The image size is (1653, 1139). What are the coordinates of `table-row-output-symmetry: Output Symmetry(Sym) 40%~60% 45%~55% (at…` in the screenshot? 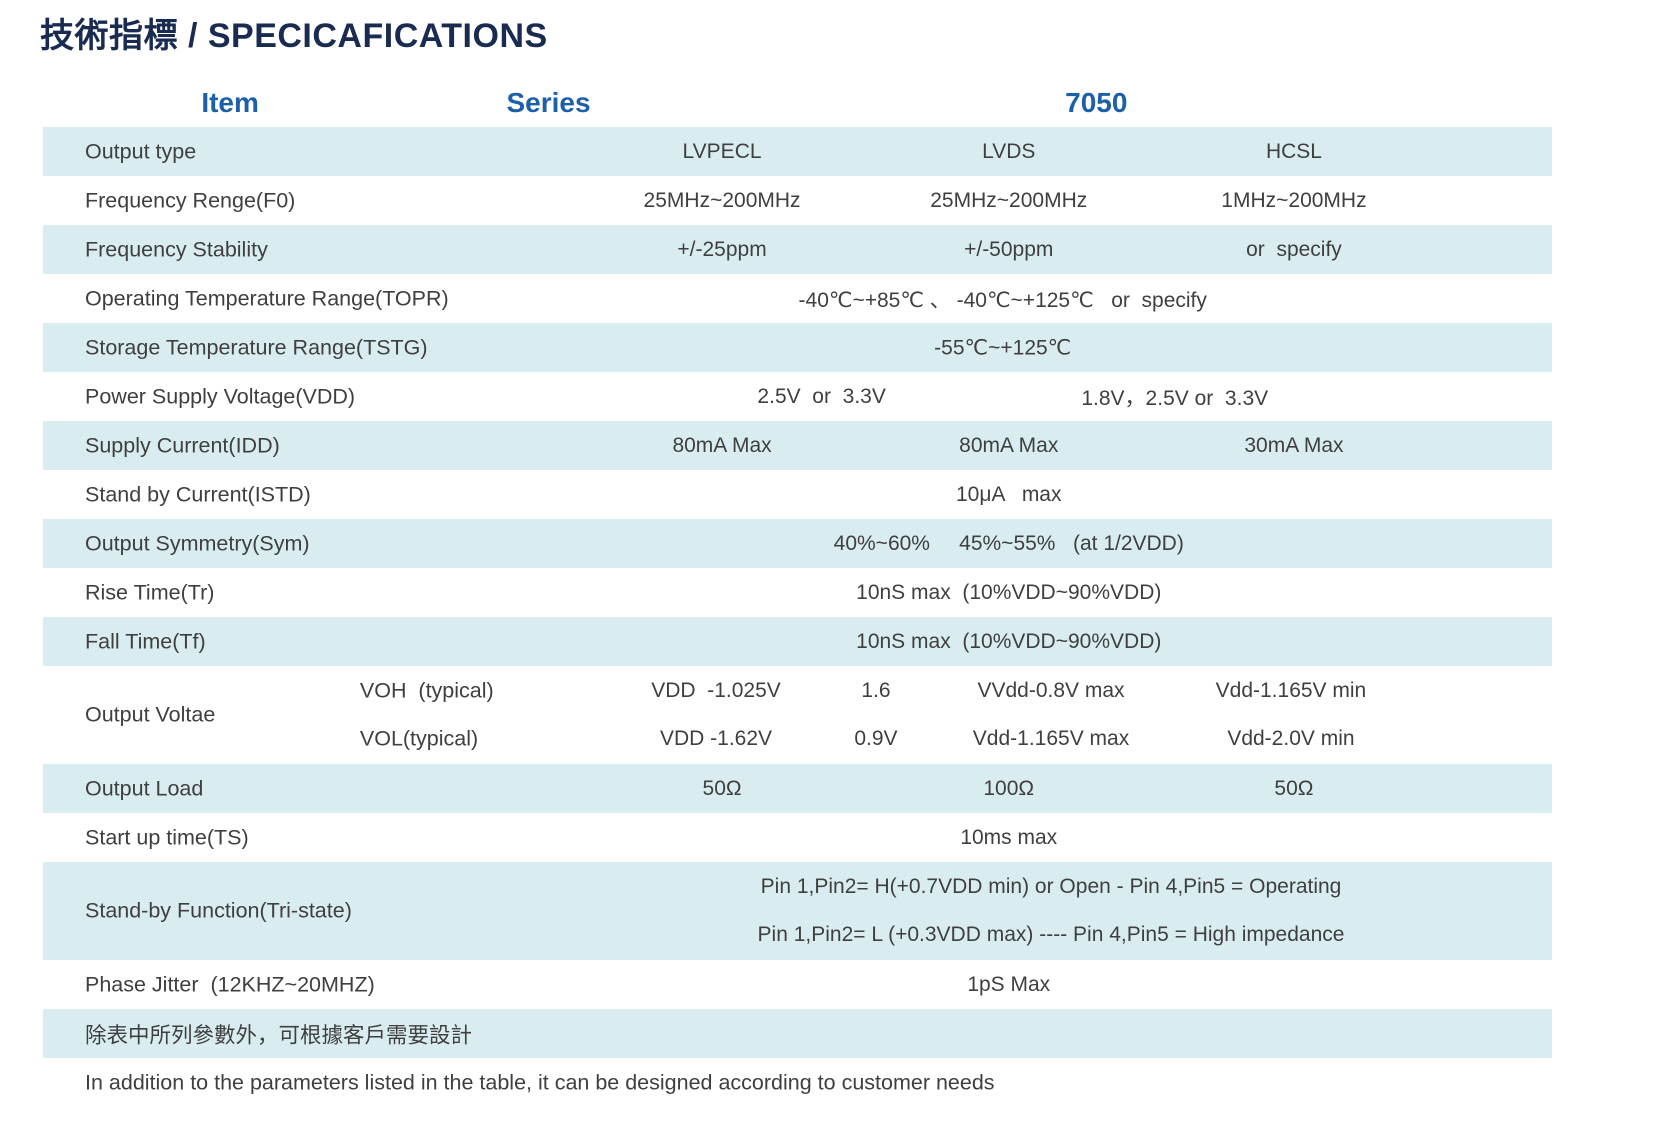 It's located at (797, 543).